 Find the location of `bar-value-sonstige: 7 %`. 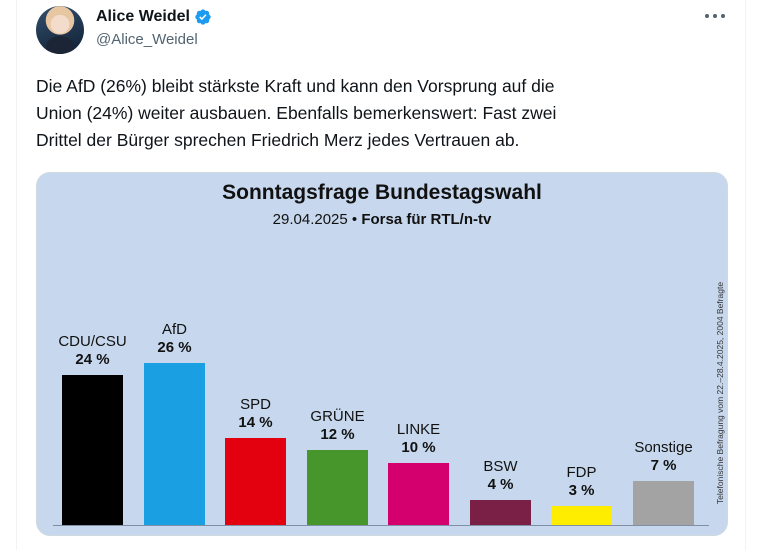

bar-value-sonstige: 7 % is located at coordinates (663, 465).